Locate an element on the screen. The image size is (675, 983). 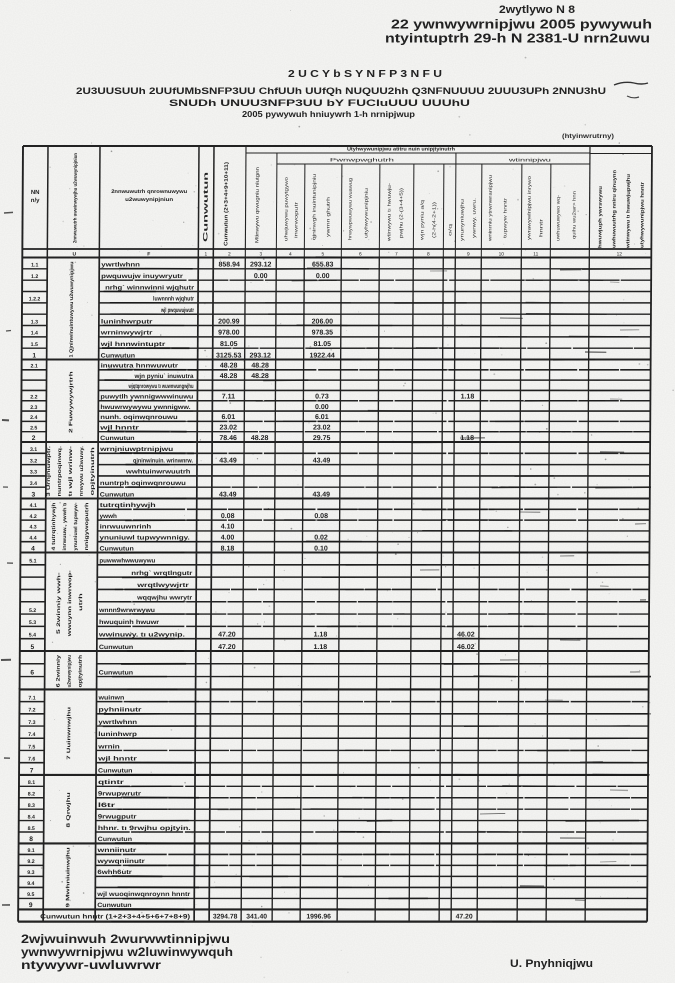
svg-text: luninhwrp is located at coordinates (117, 734).